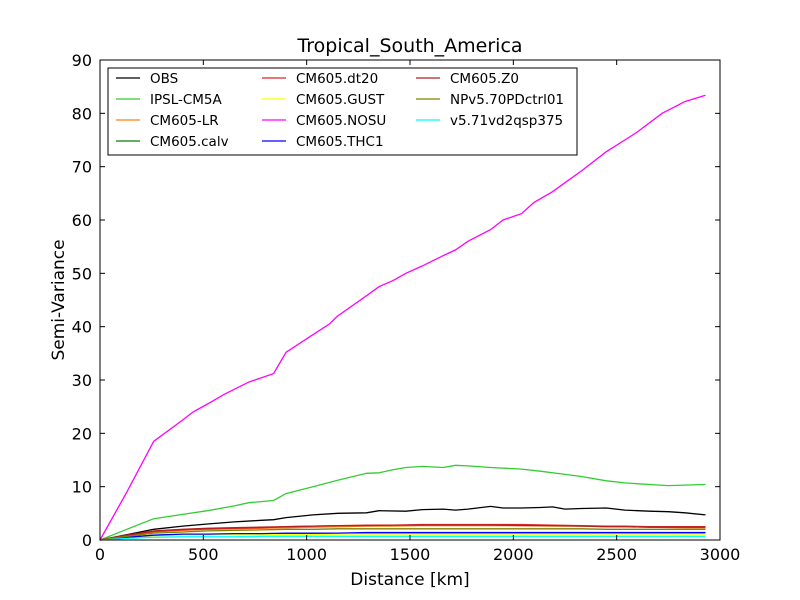 The height and width of the screenshot is (600, 800). What do you see at coordinates (341, 121) in the screenshot?
I see `legend-label: CM605.NOSU` at bounding box center [341, 121].